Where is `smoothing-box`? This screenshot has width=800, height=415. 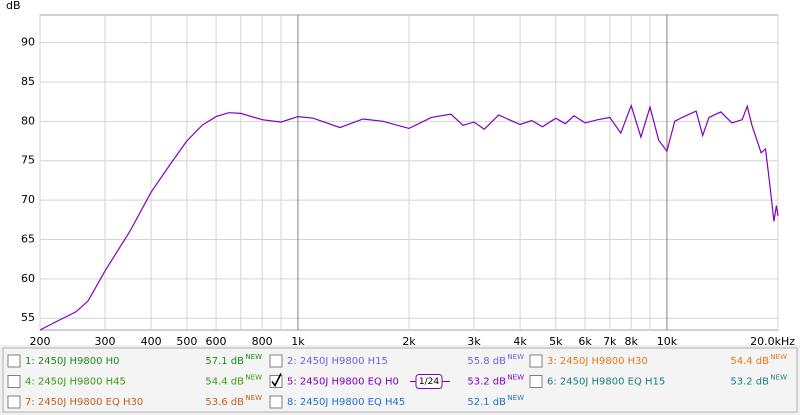
smoothing-box is located at coordinates (429, 381).